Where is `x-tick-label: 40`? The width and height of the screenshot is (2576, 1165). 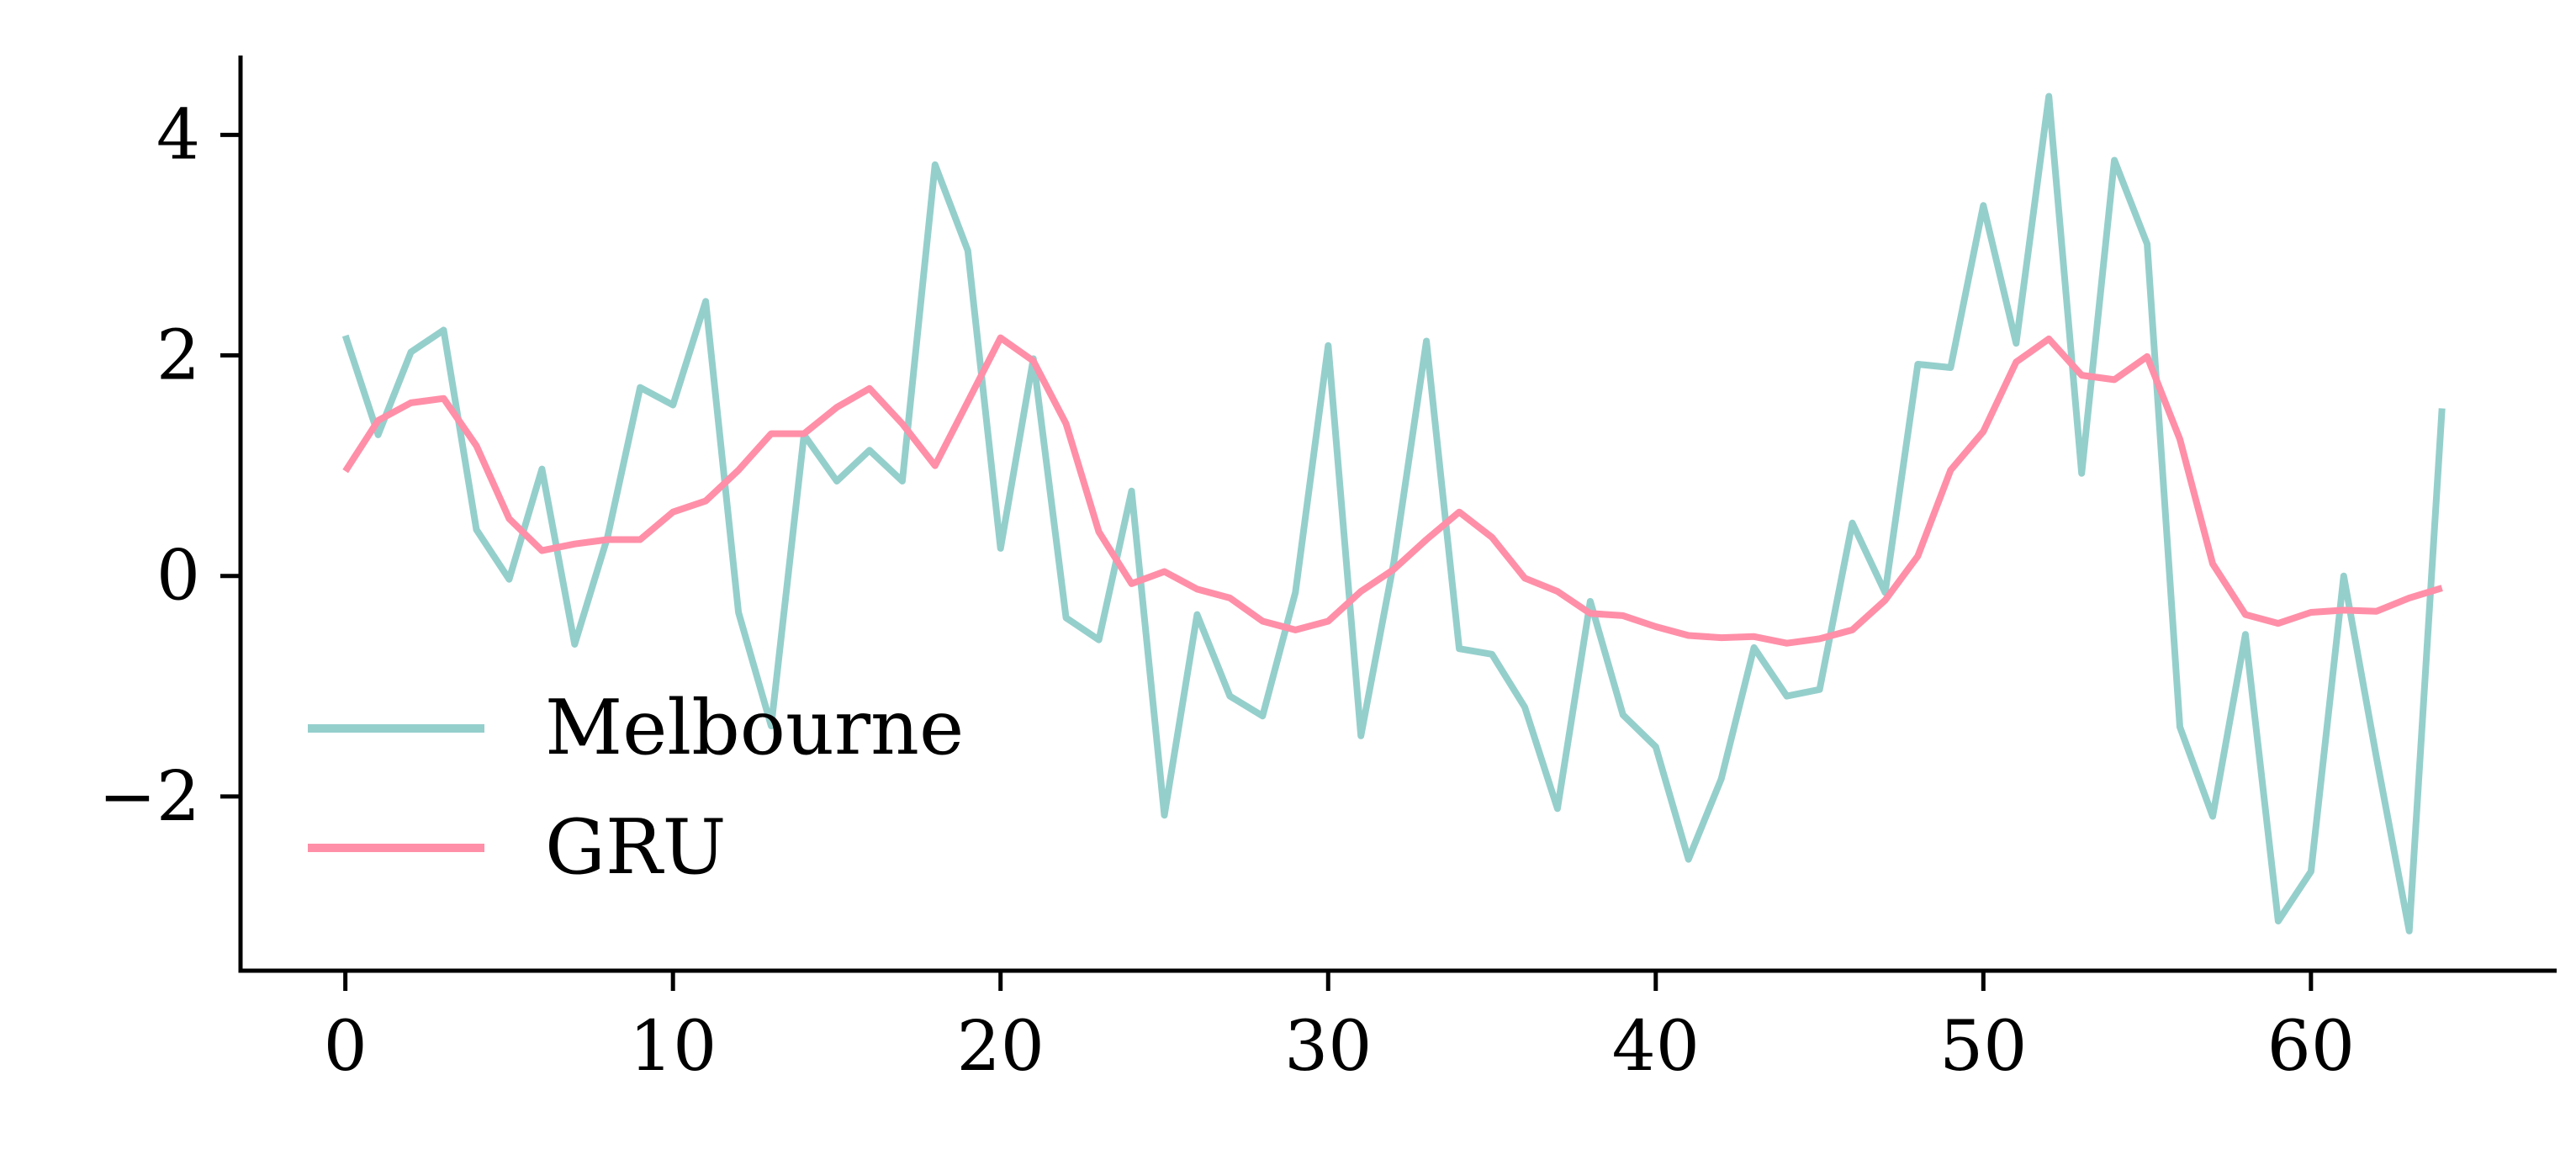
x-tick-label: 40 is located at coordinates (1656, 1047).